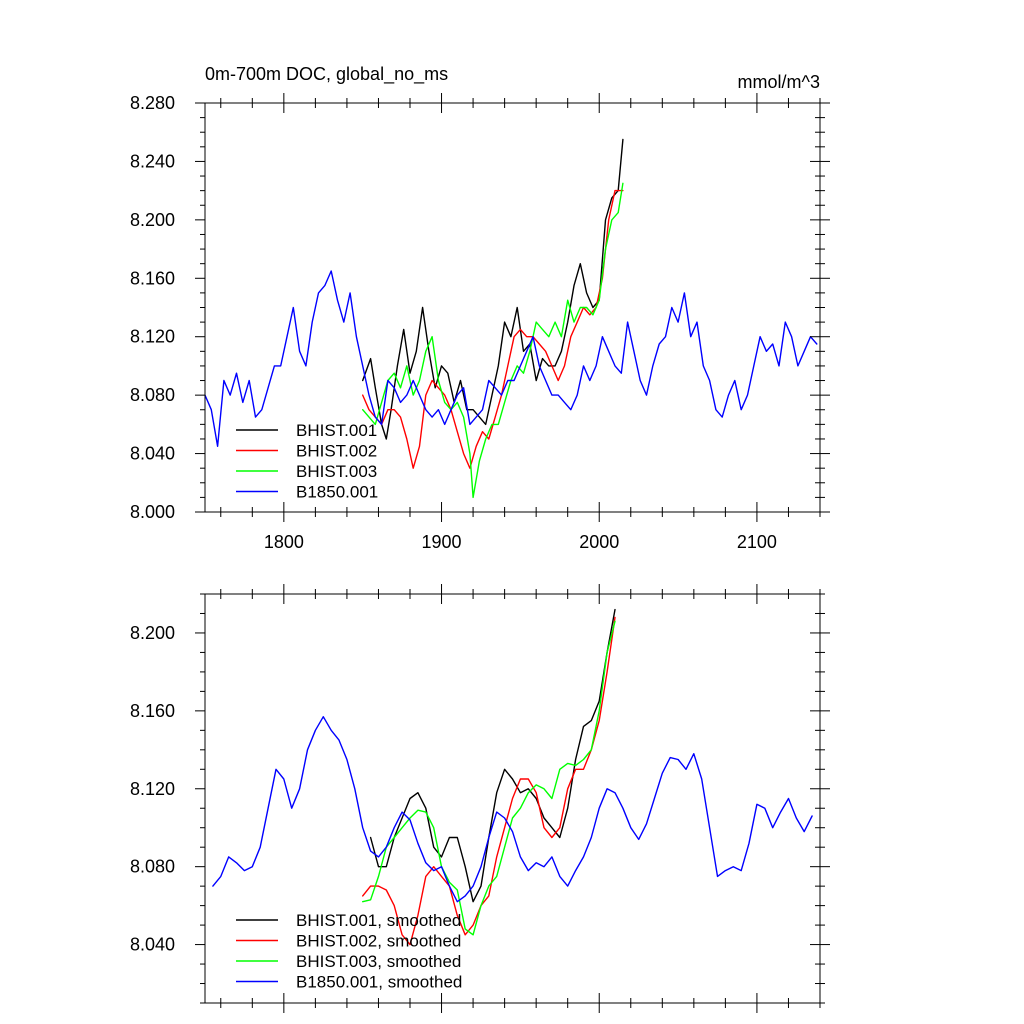 Image resolution: width=1024 pixels, height=1024 pixels. I want to click on unit-label: mmol/m^3, so click(779, 82).